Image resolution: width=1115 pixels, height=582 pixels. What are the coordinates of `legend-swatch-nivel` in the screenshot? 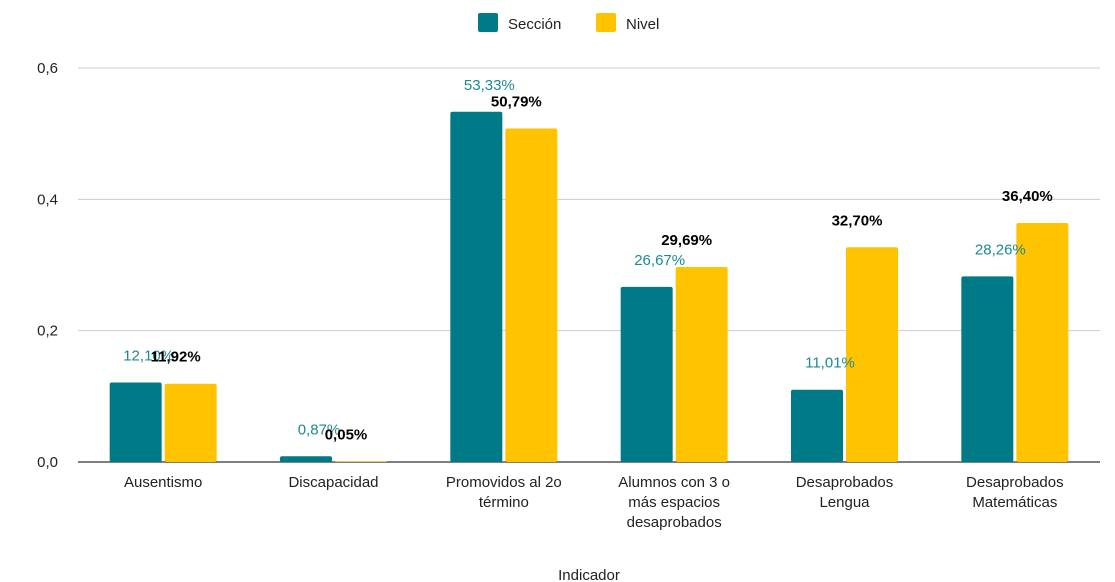 It's located at (606, 22).